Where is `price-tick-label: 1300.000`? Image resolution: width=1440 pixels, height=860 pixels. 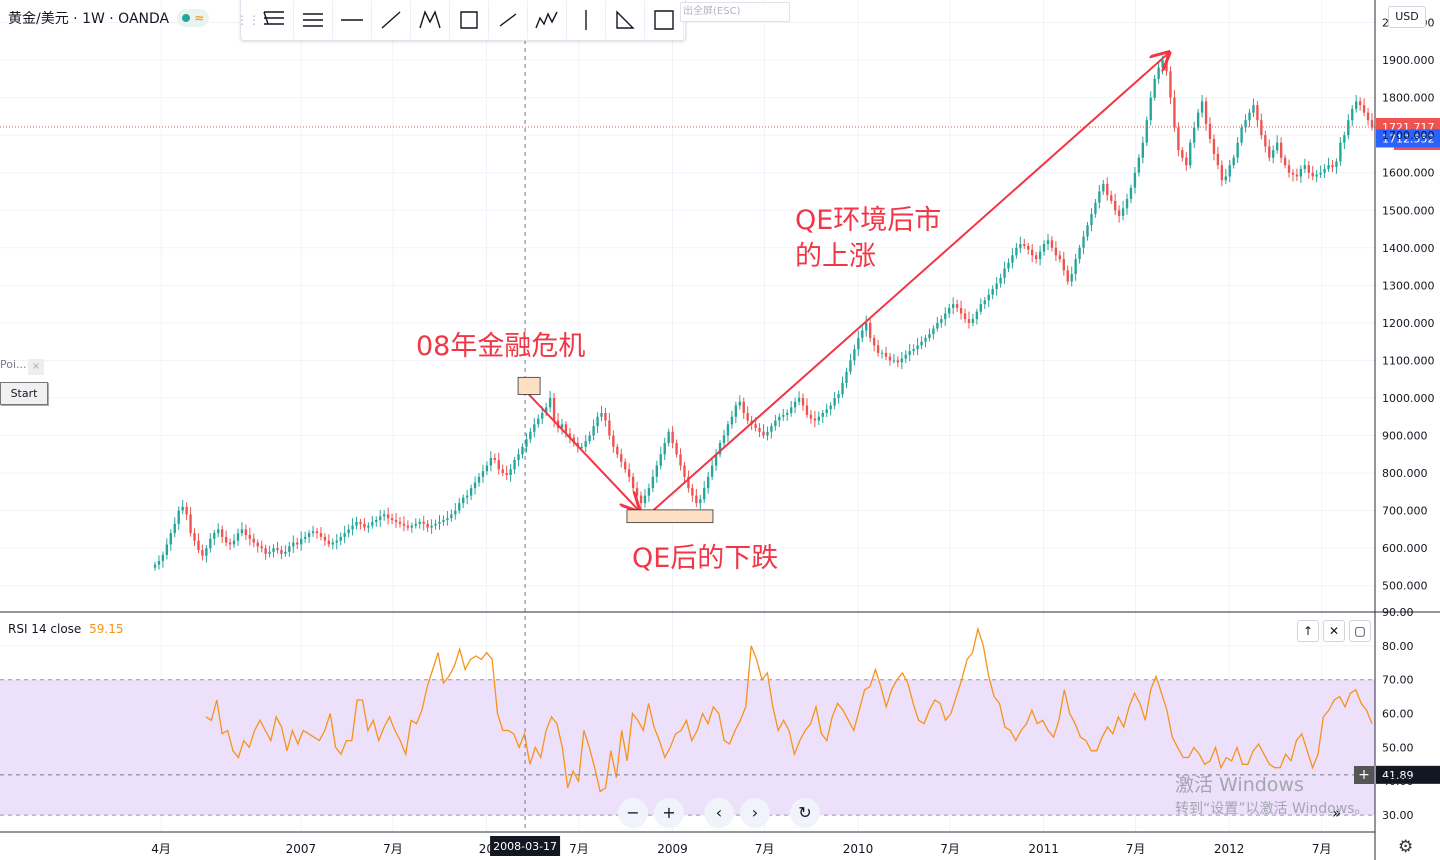 price-tick-label: 1300.000 is located at coordinates (1408, 285).